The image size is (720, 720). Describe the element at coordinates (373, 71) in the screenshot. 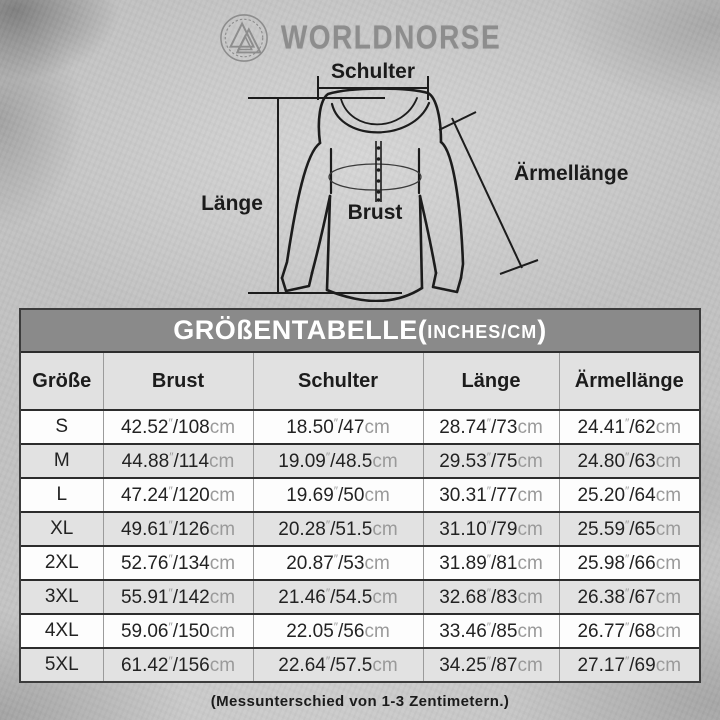

I see `schulter-label: Schulter` at that location.